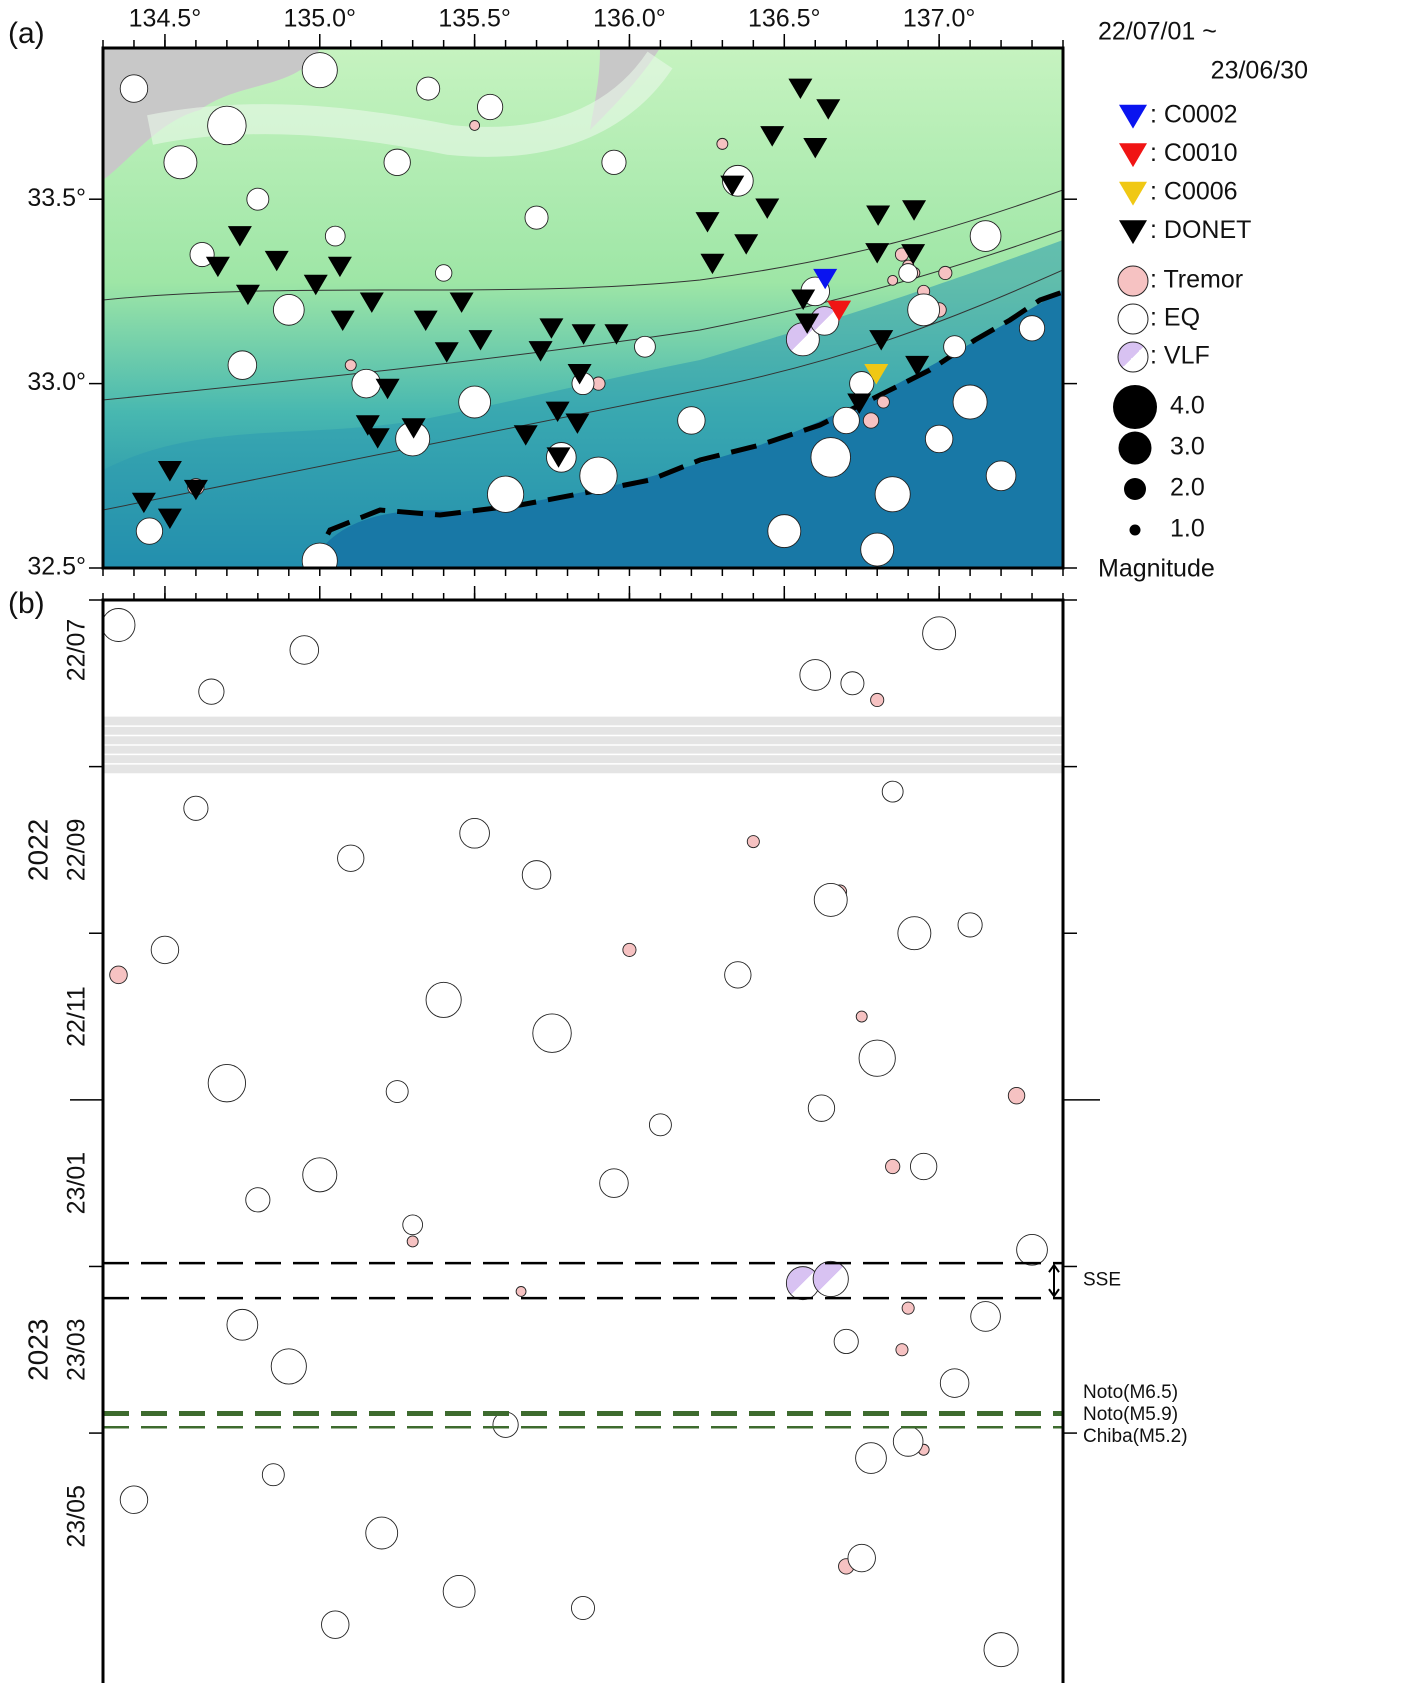 The height and width of the screenshot is (1683, 1427). What do you see at coordinates (1194, 115) in the screenshot?
I see `legend-label: : C0002` at bounding box center [1194, 115].